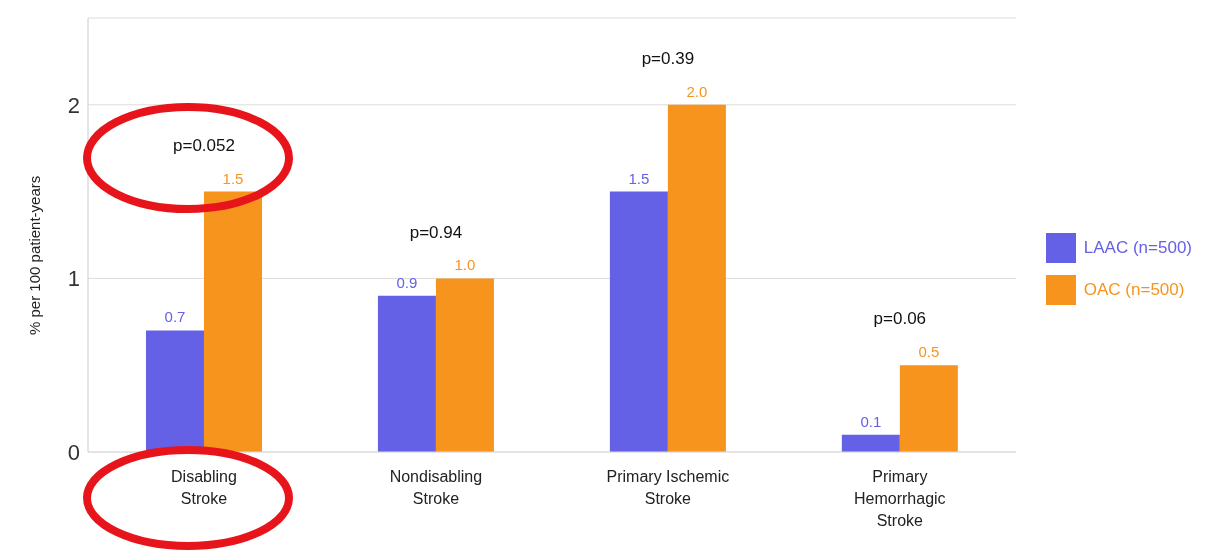 The width and height of the screenshot is (1210, 550). Describe the element at coordinates (697, 91) in the screenshot. I see `data-label: 2.0` at that location.